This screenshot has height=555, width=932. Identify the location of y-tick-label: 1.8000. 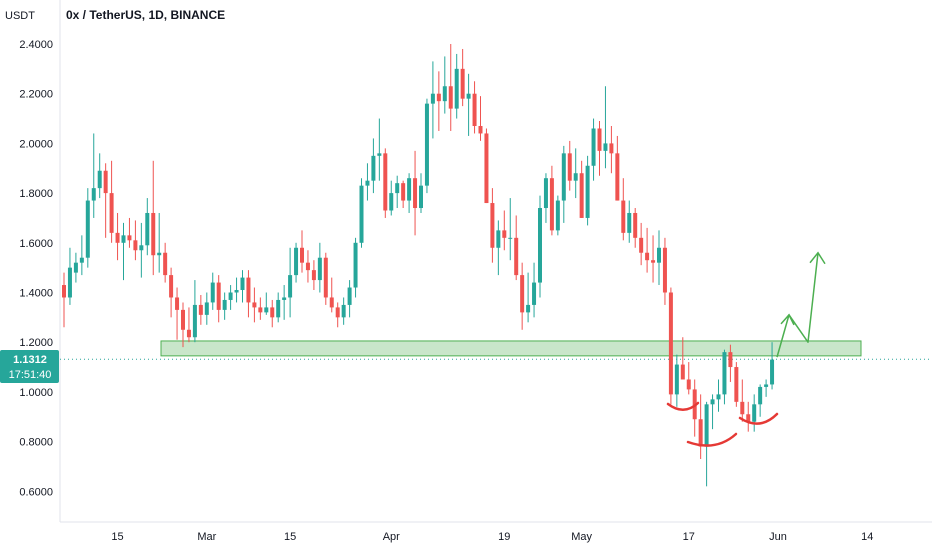
(36, 194).